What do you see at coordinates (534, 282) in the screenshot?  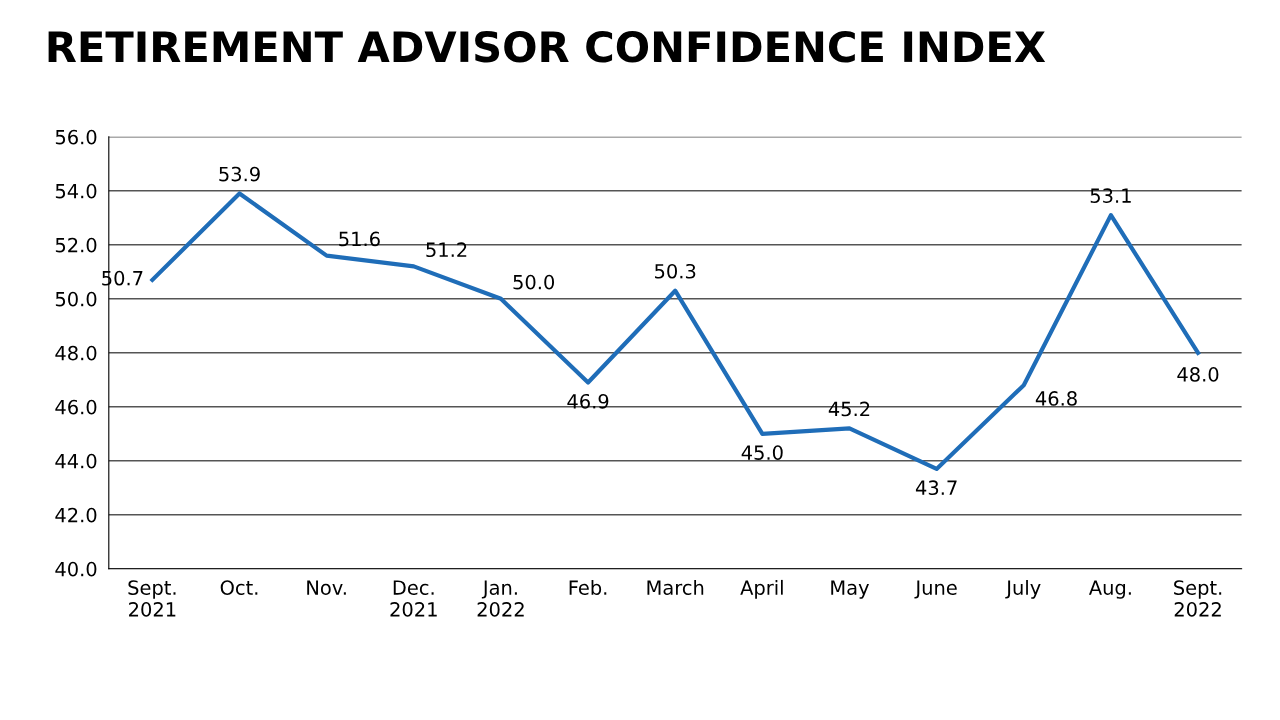 I see `data-label: 50.0` at bounding box center [534, 282].